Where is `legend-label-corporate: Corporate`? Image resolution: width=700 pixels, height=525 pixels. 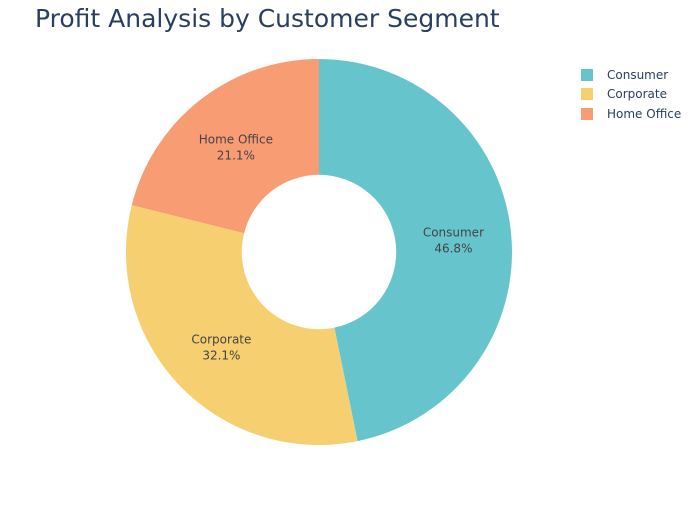
legend-label-corporate: Corporate is located at coordinates (637, 94).